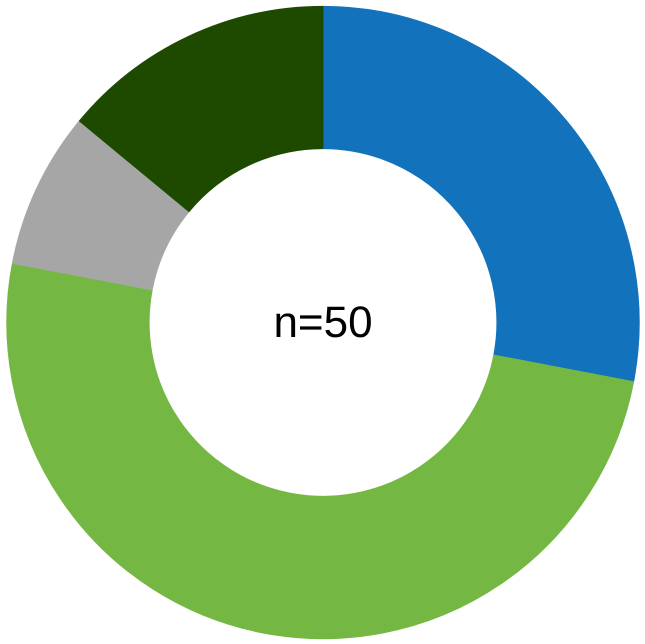 The height and width of the screenshot is (644, 645). Describe the element at coordinates (323, 322) in the screenshot. I see `text: n=50` at that location.